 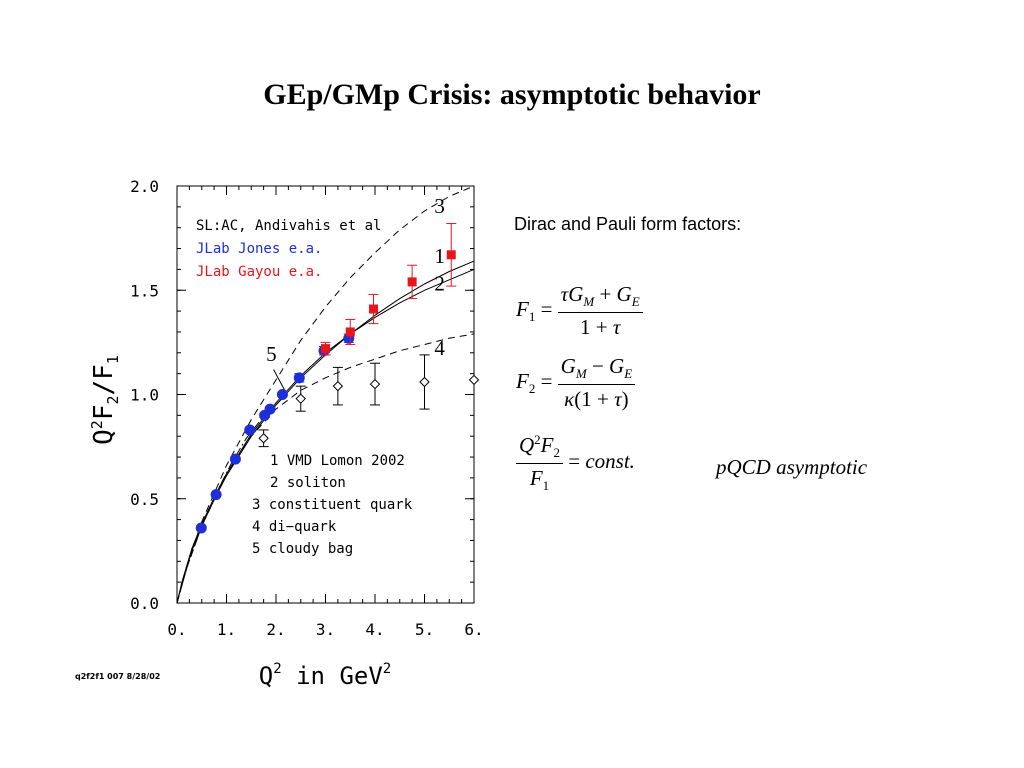 What do you see at coordinates (288, 226) in the screenshot?
I see `legend-entry-slac: SL:AC, Andivahis et al` at bounding box center [288, 226].